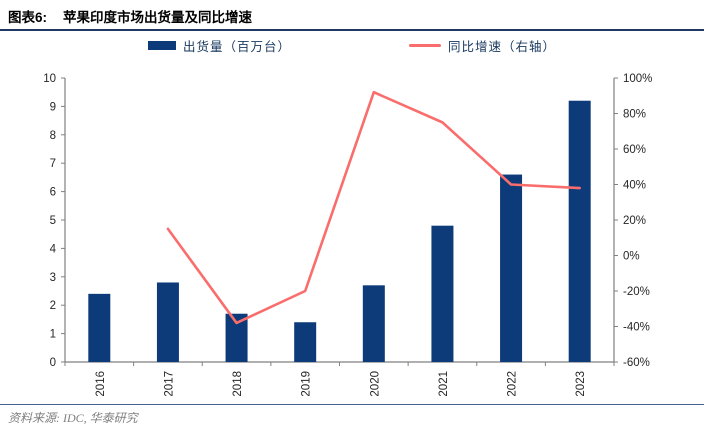 The image size is (704, 431). What do you see at coordinates (53, 363) in the screenshot?
I see `svg-text: 0` at bounding box center [53, 363].